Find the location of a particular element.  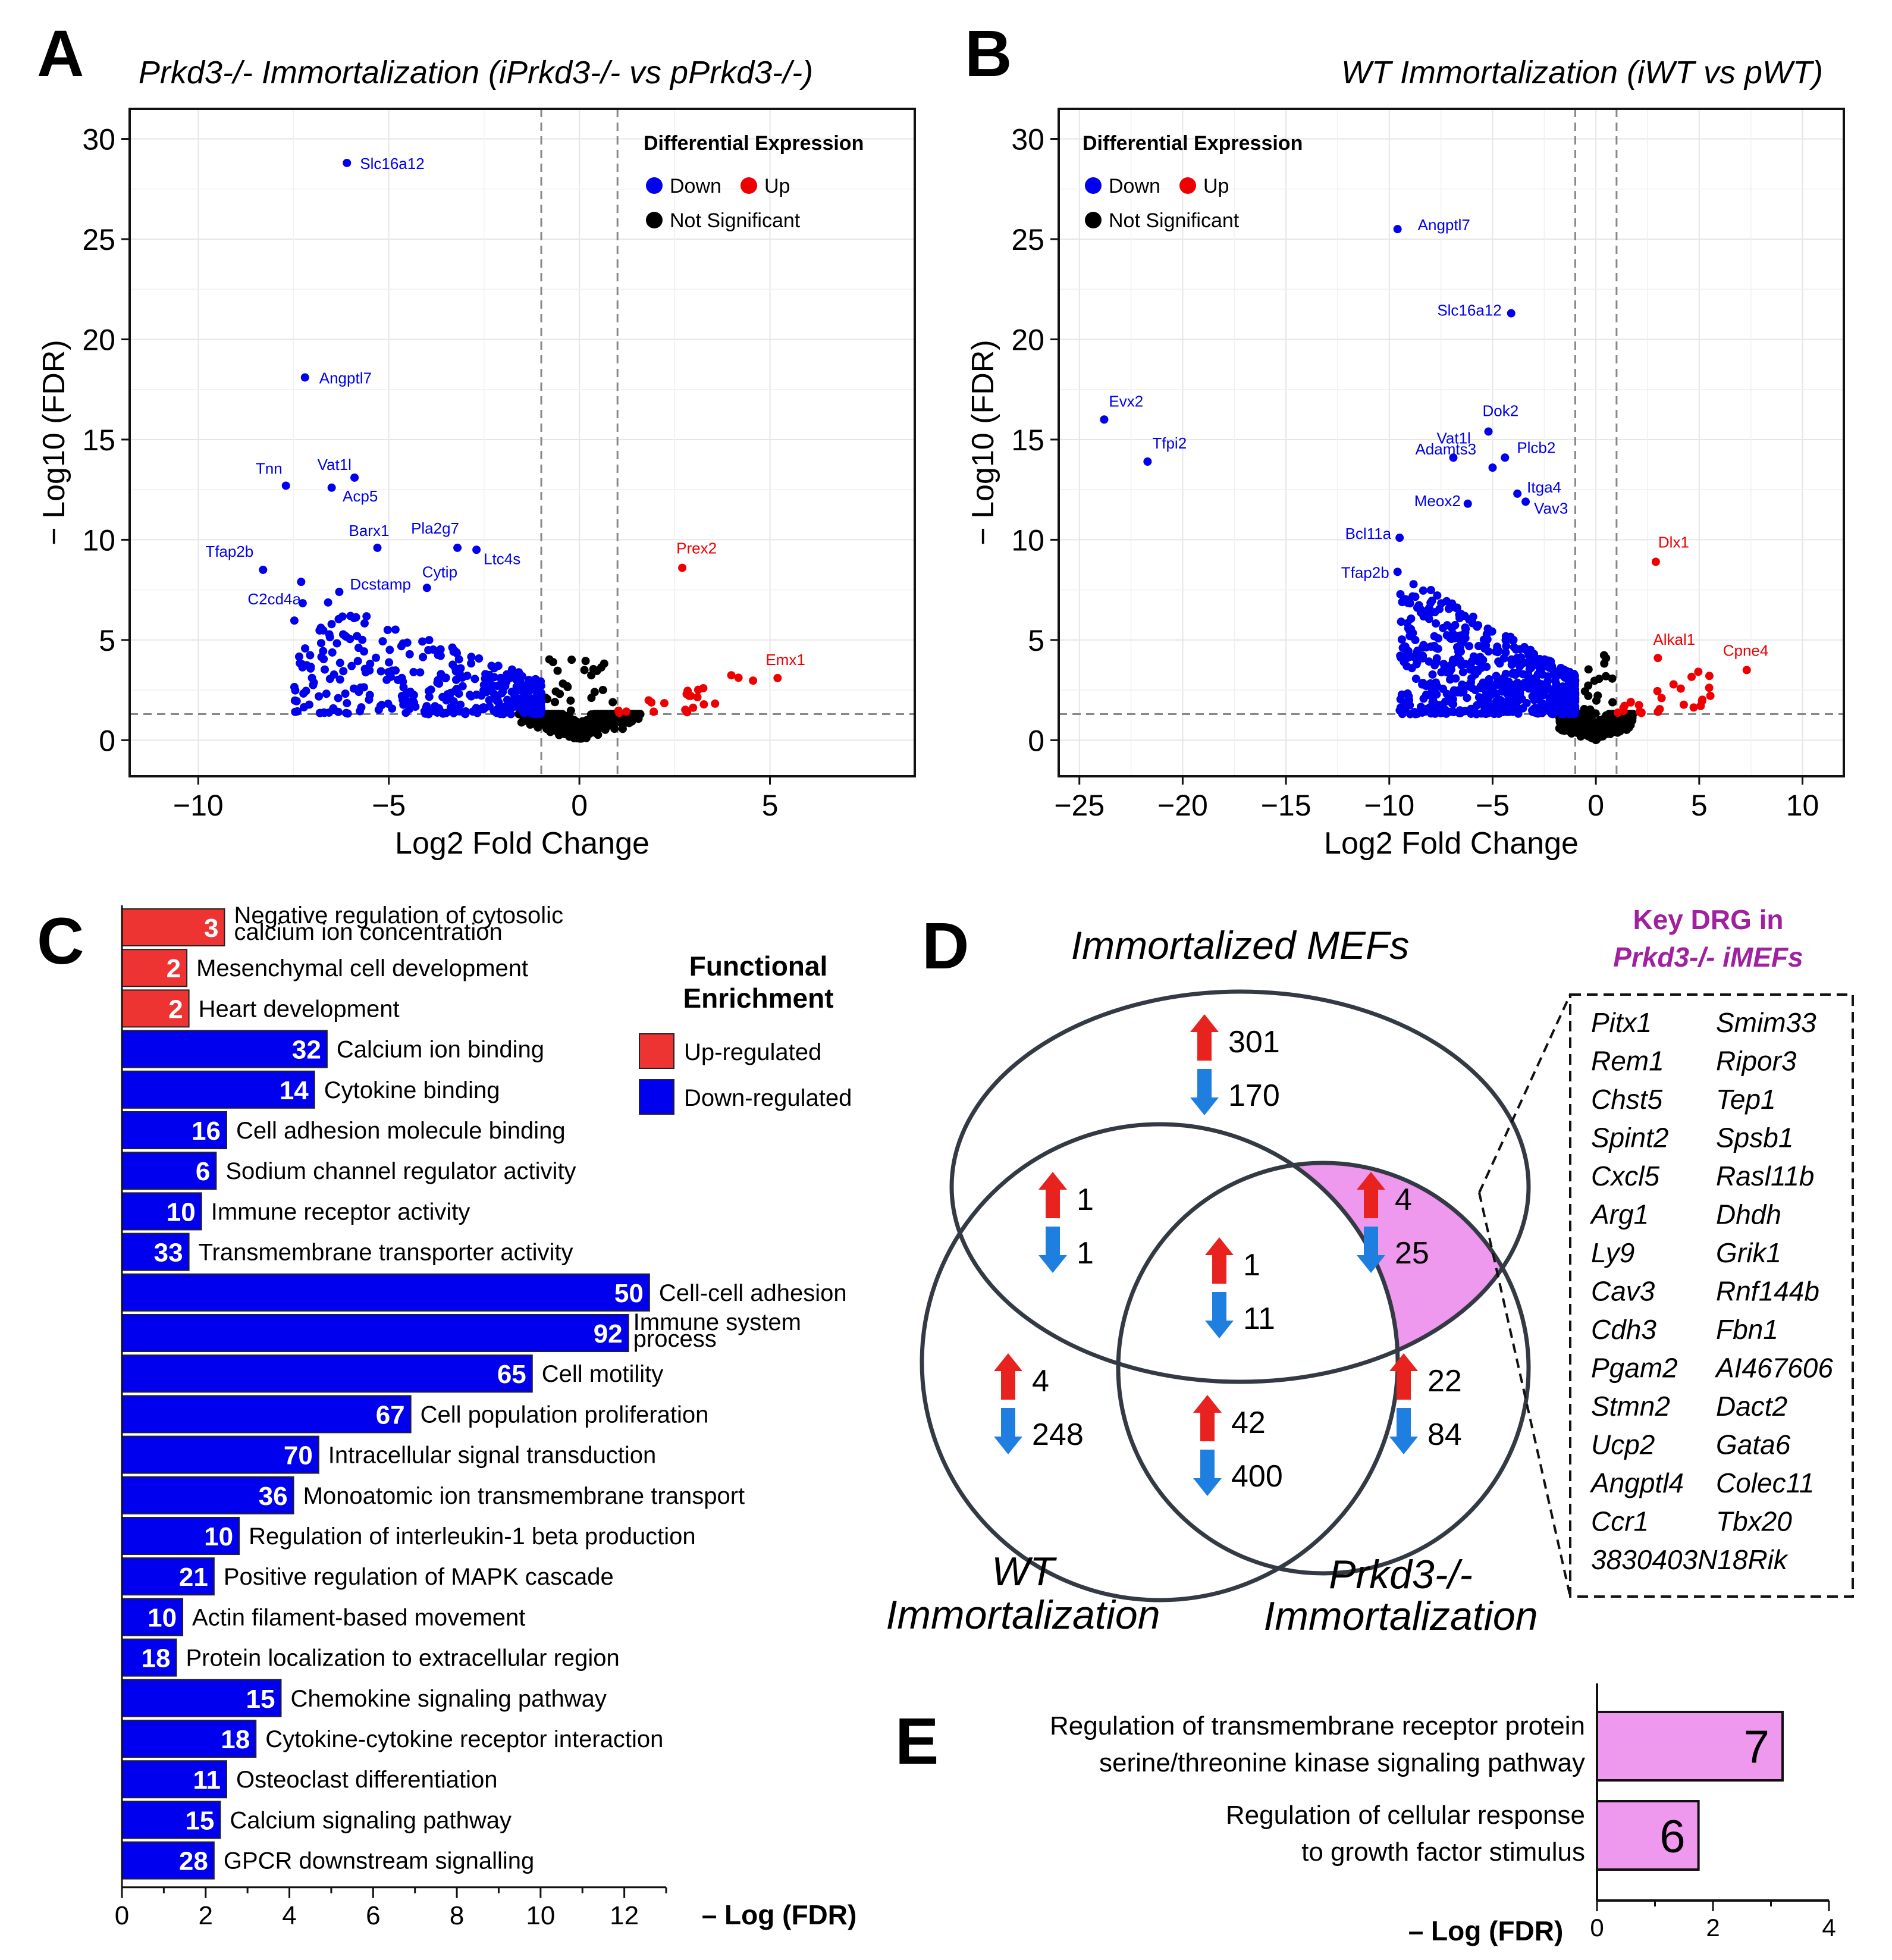

bar-count: 6 is located at coordinates (1672, 1836).